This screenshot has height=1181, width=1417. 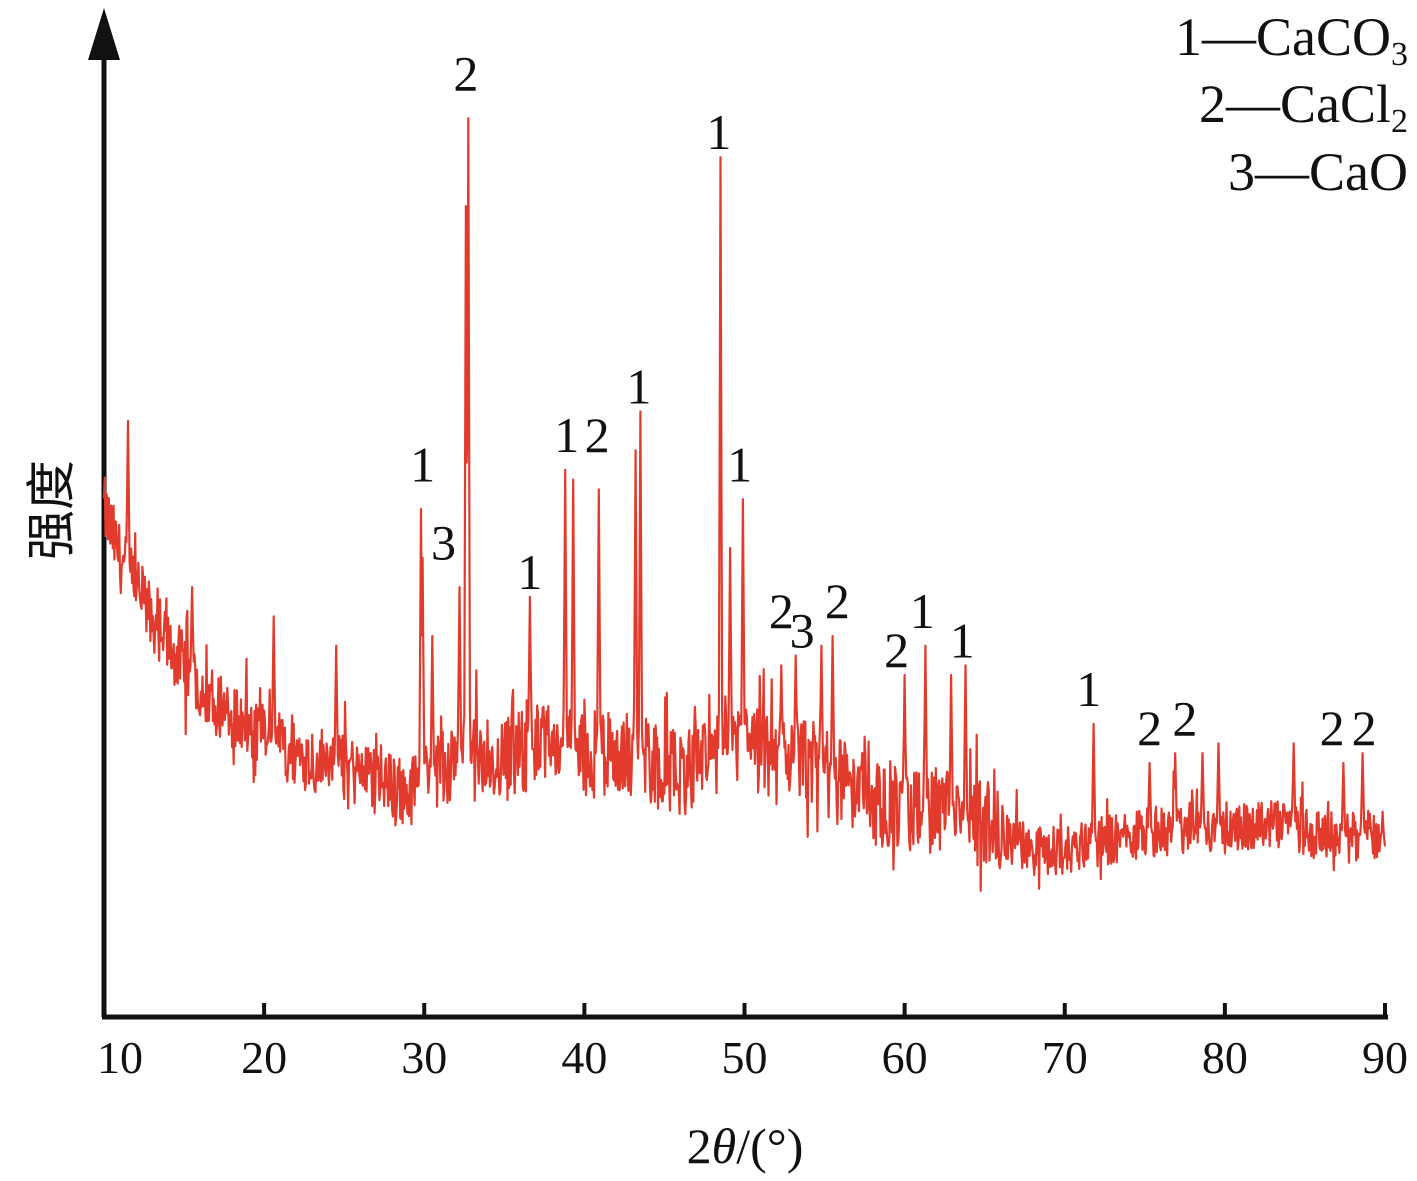 I want to click on peak-label-3: 1, so click(x=529, y=572).